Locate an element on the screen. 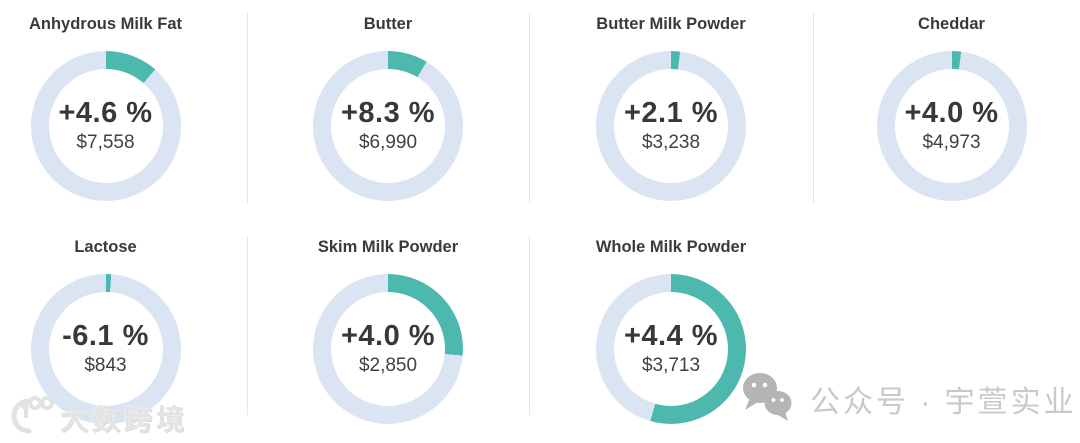  price-value: $2,850 is located at coordinates (388, 365).